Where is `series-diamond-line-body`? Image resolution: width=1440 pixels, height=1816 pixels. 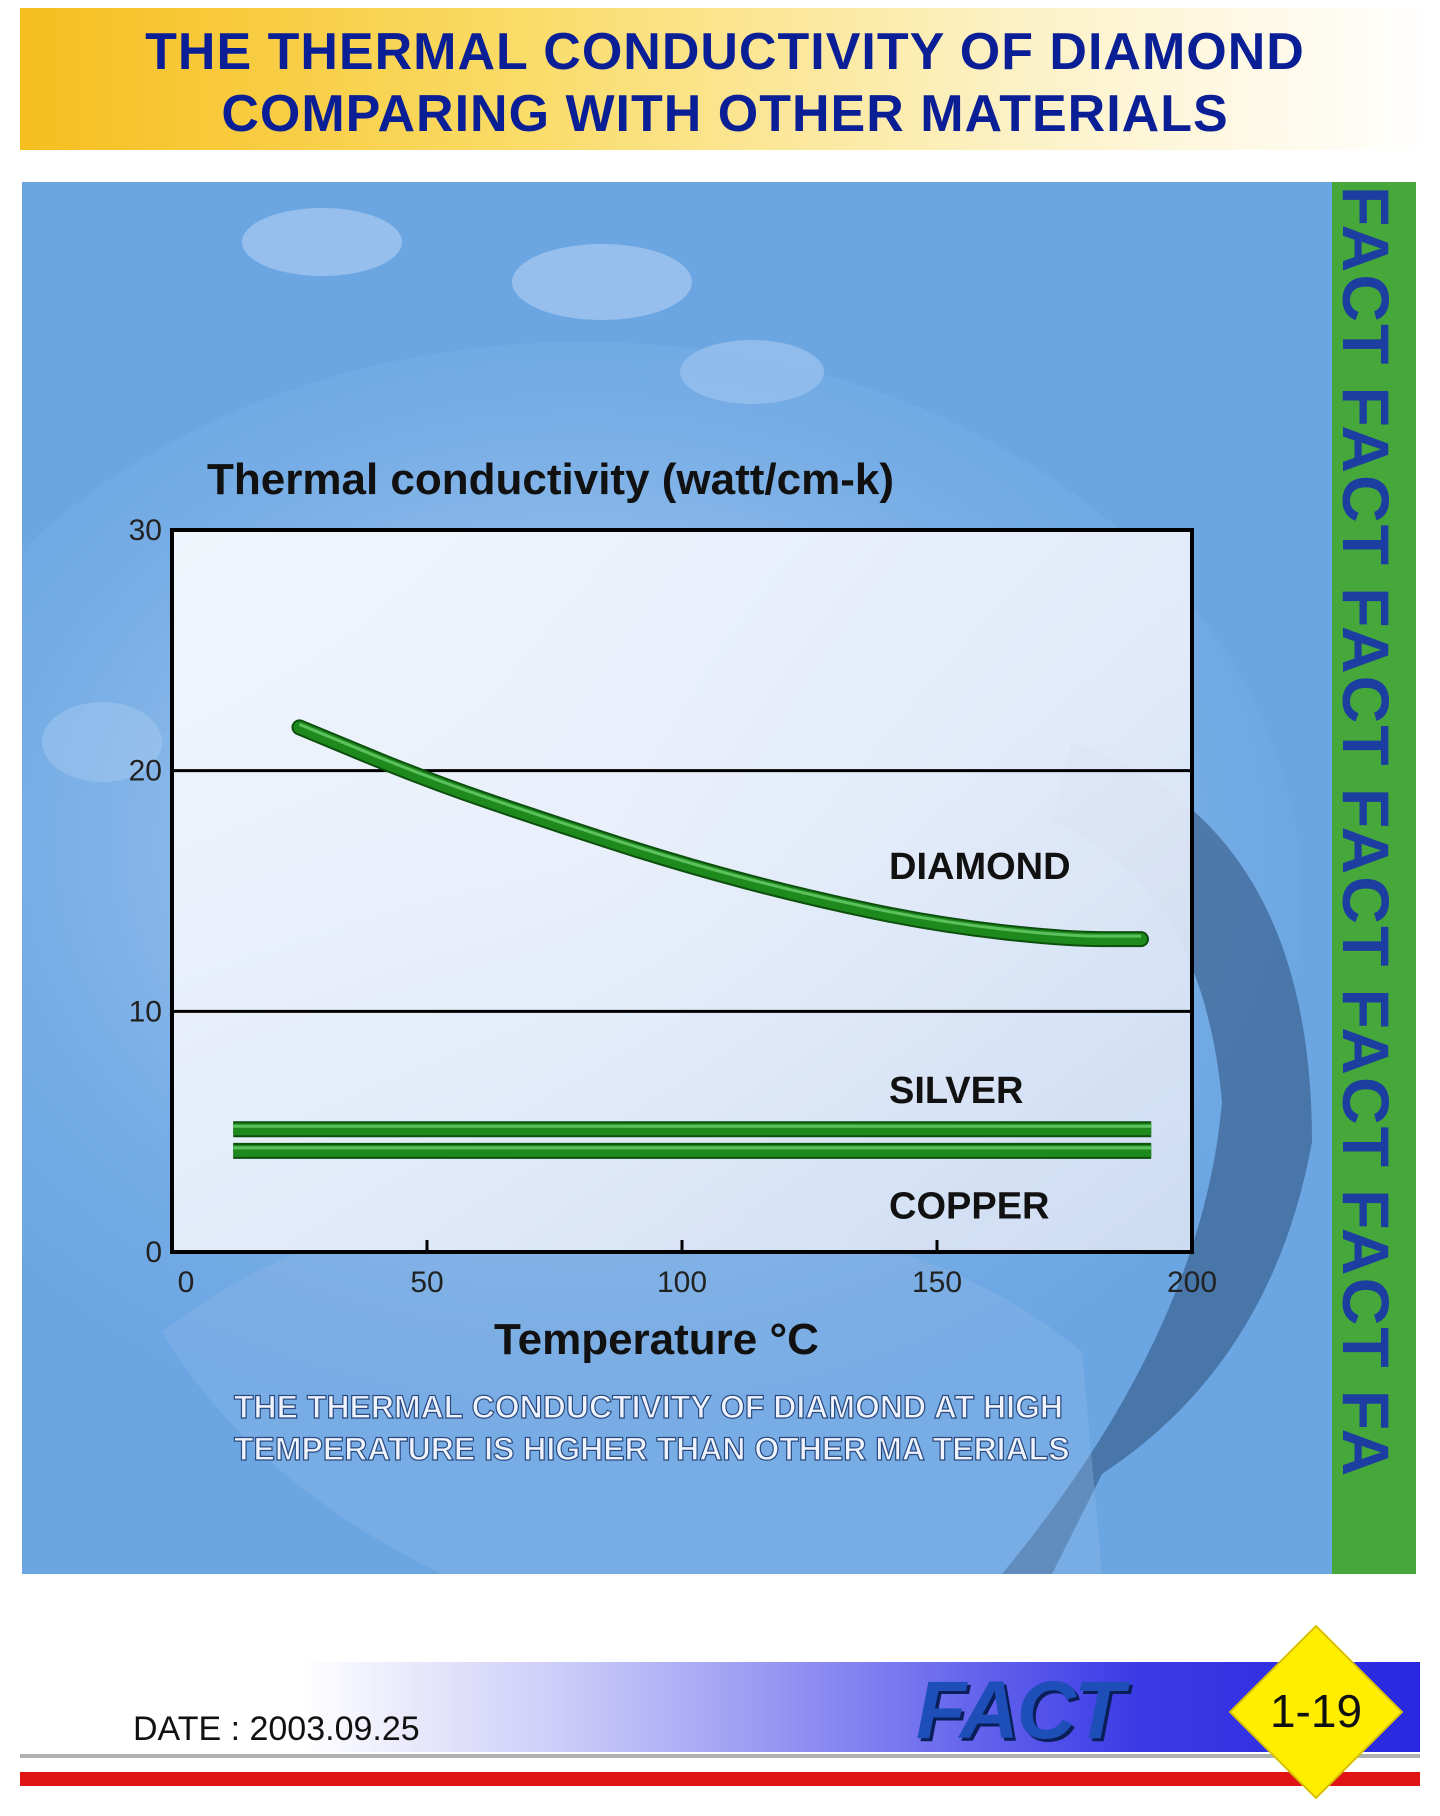
series-diamond-line-body is located at coordinates (720, 833).